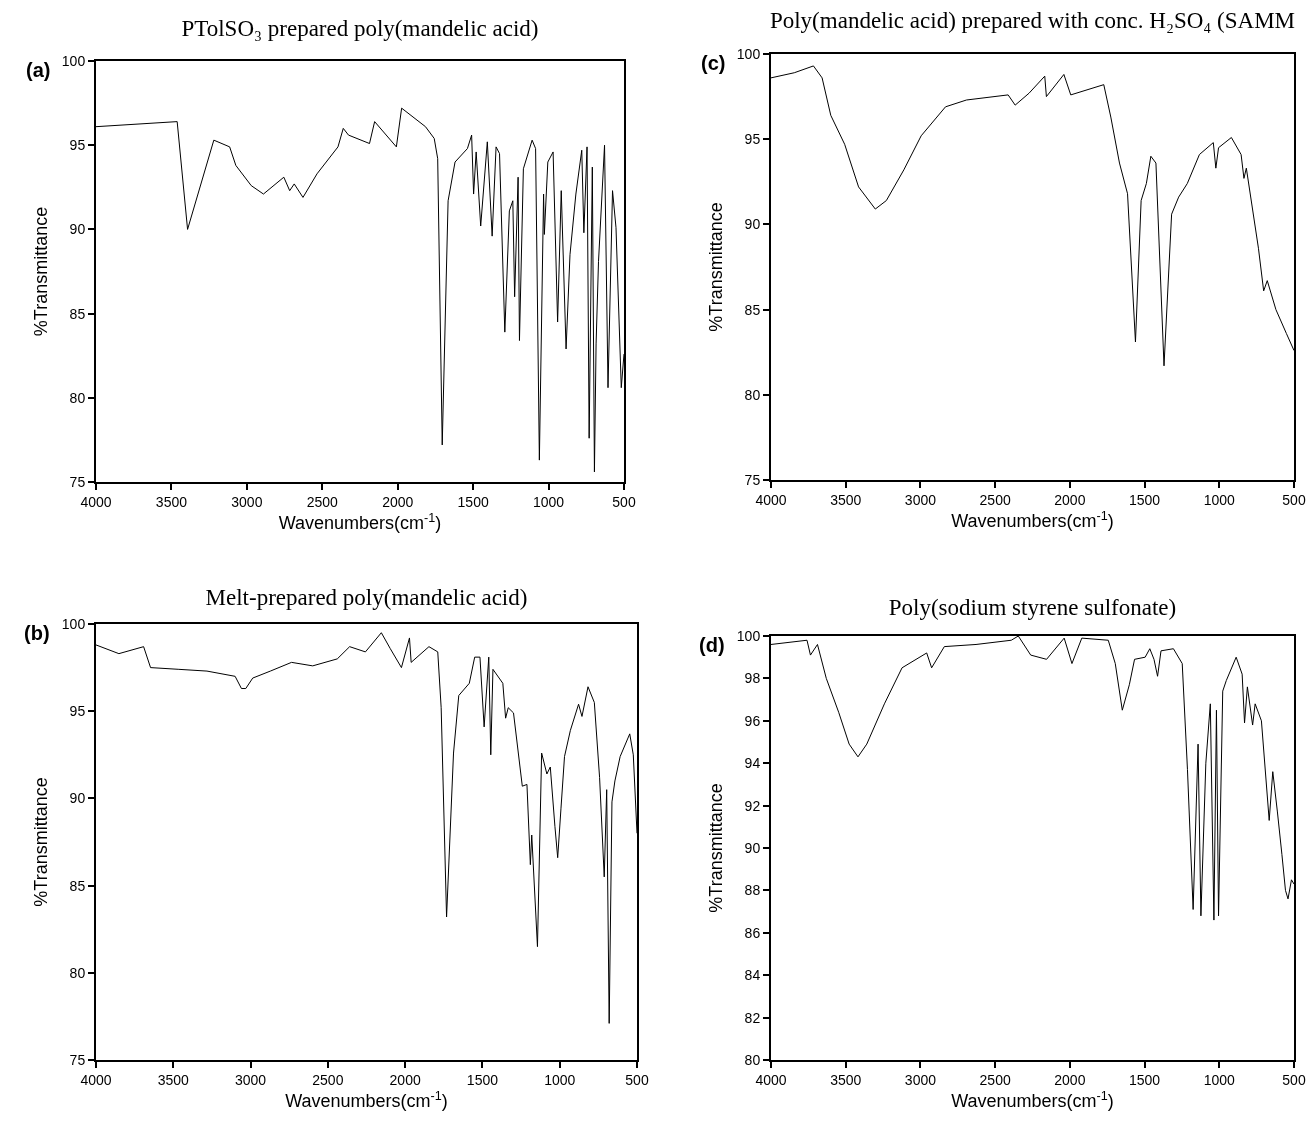 Image resolution: width=1314 pixels, height=1125 pixels. What do you see at coordinates (38, 70) in the screenshot?
I see `text: (a)` at bounding box center [38, 70].